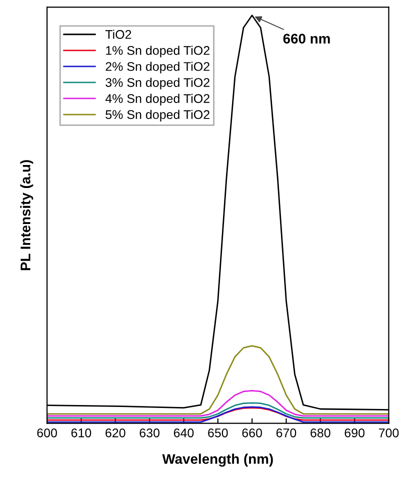  I want to click on legend-label: 1% Sn doped TiO2, so click(158, 52).